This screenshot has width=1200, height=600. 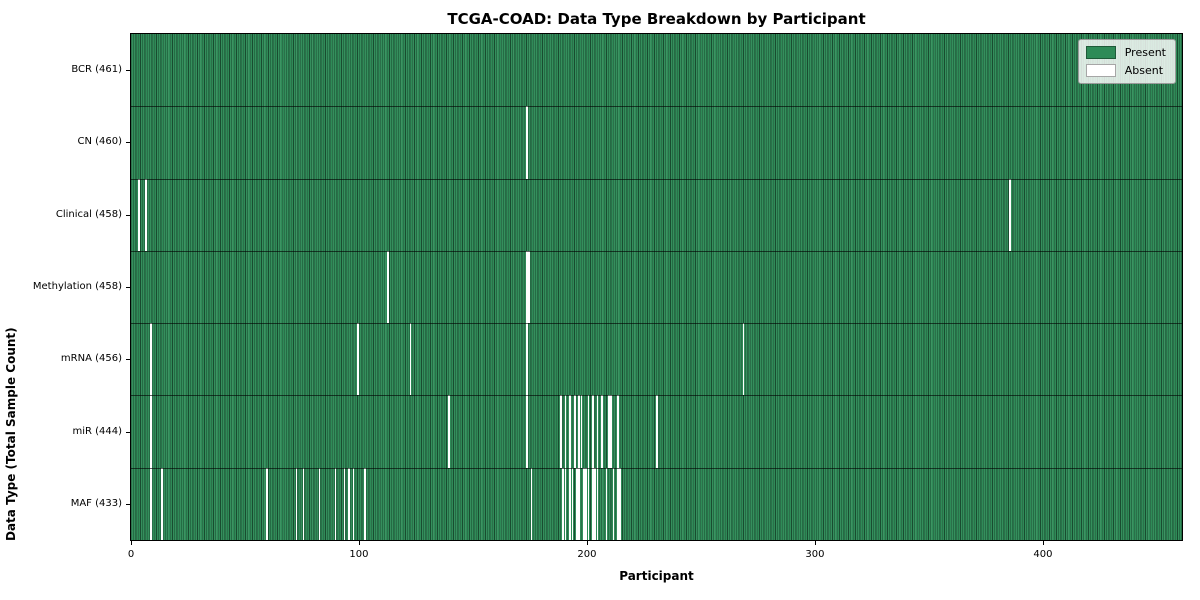 What do you see at coordinates (91, 359) in the screenshot?
I see `ytick-mrna: mRNA (456)` at bounding box center [91, 359].